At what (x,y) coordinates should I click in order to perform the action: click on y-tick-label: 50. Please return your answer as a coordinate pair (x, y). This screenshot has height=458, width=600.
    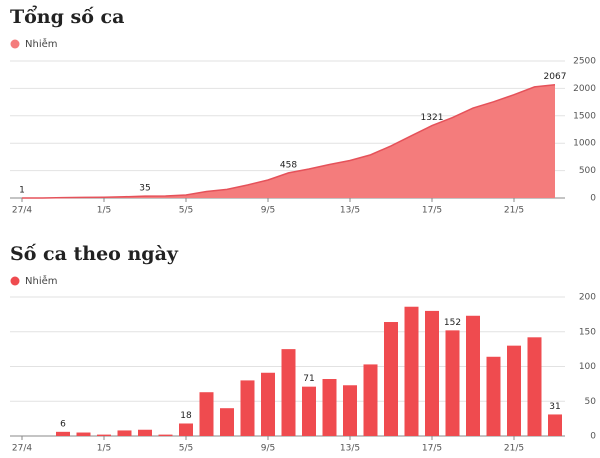
    Looking at the image, I should click on (591, 402).